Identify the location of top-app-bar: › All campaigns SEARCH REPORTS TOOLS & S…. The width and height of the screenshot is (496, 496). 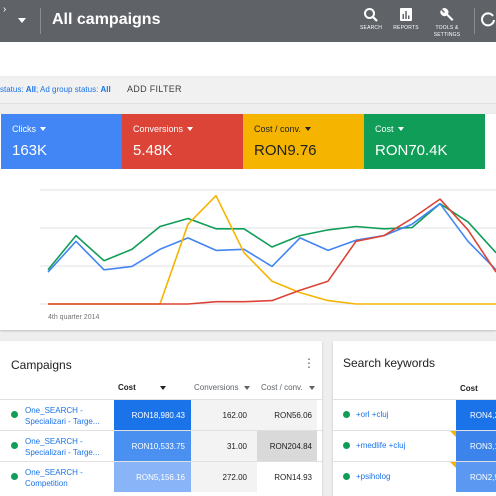
(248, 21).